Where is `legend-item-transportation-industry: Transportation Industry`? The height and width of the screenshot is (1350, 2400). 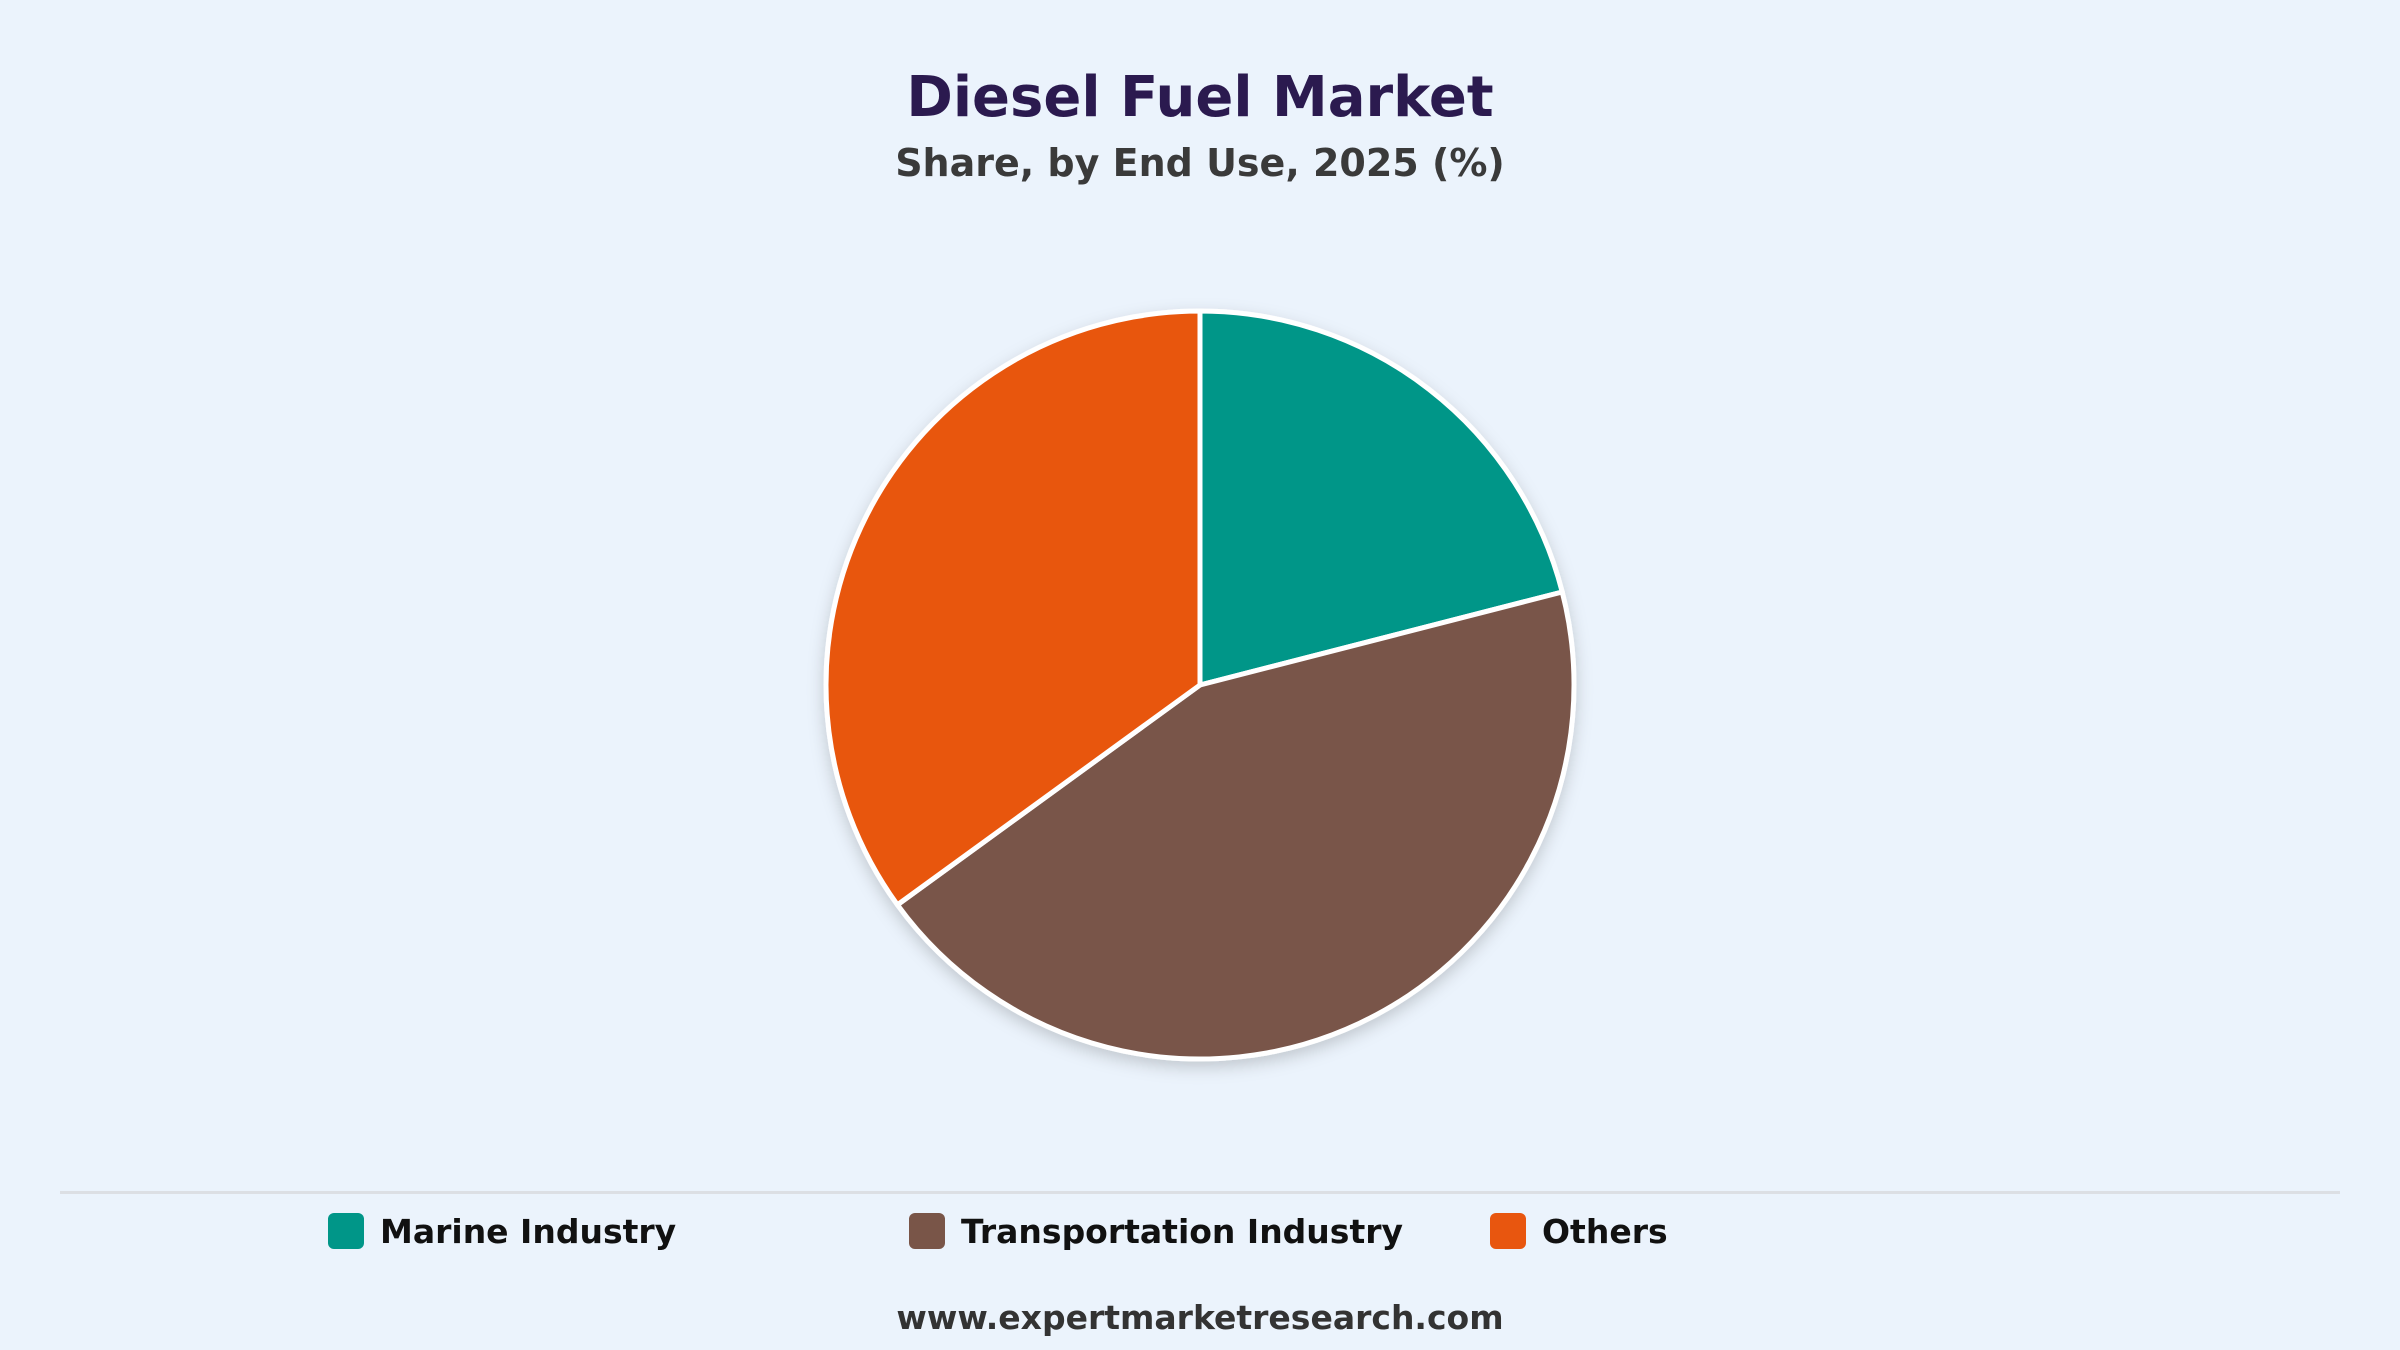
legend-item-transportation-industry: Transportation Industry is located at coordinates (1156, 1231).